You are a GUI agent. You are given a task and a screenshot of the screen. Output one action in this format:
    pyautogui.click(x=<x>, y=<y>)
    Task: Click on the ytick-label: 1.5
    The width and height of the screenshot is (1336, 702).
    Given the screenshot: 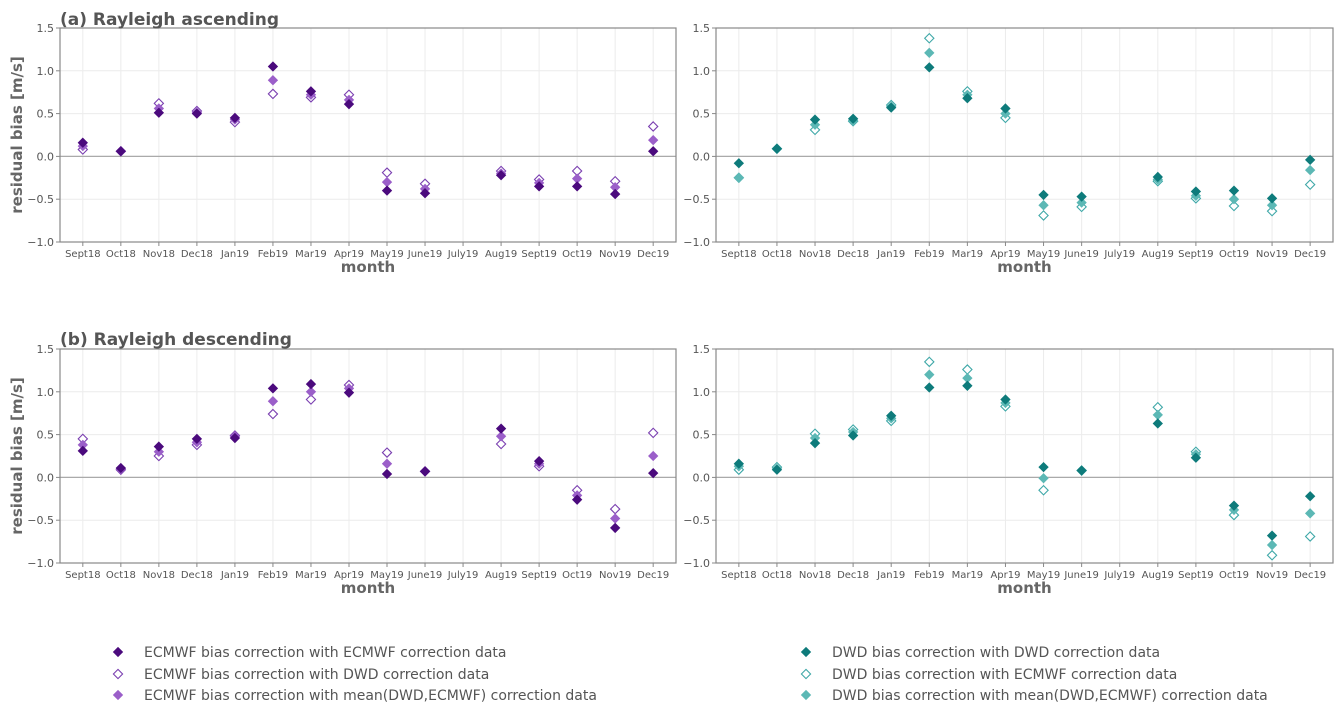 What is the action you would take?
    pyautogui.click(x=702, y=349)
    